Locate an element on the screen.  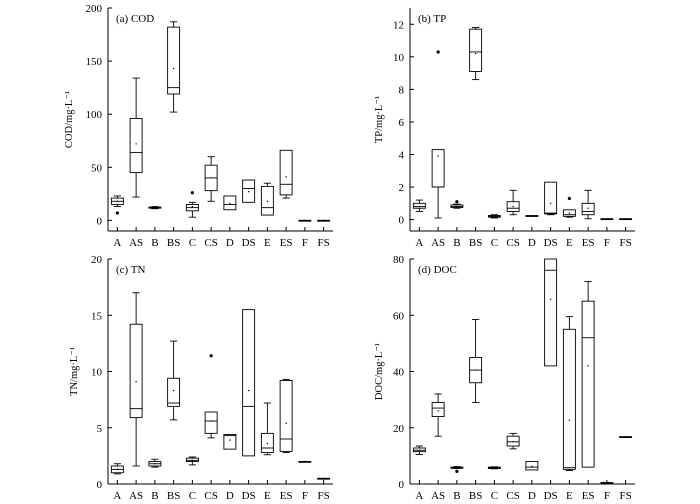
x-tick-label: DS is located at coordinates (551, 496).